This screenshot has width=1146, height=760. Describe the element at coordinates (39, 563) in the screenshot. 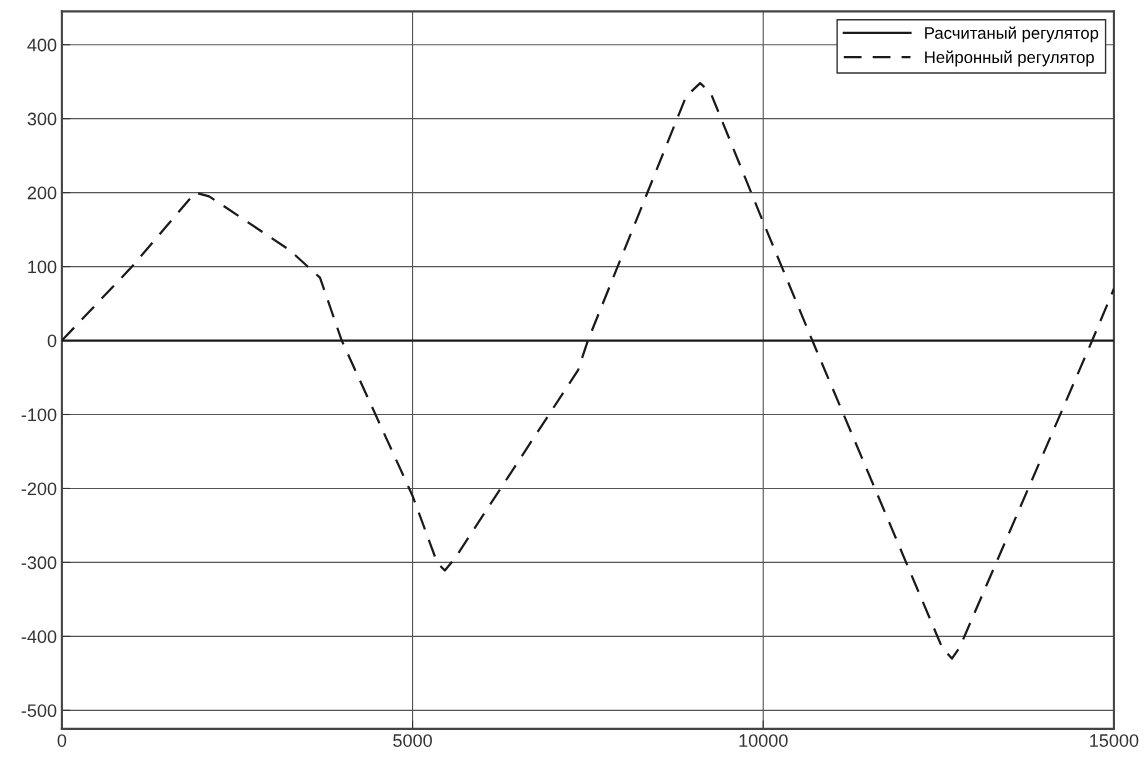

I see `y-tick-label: -300` at that location.